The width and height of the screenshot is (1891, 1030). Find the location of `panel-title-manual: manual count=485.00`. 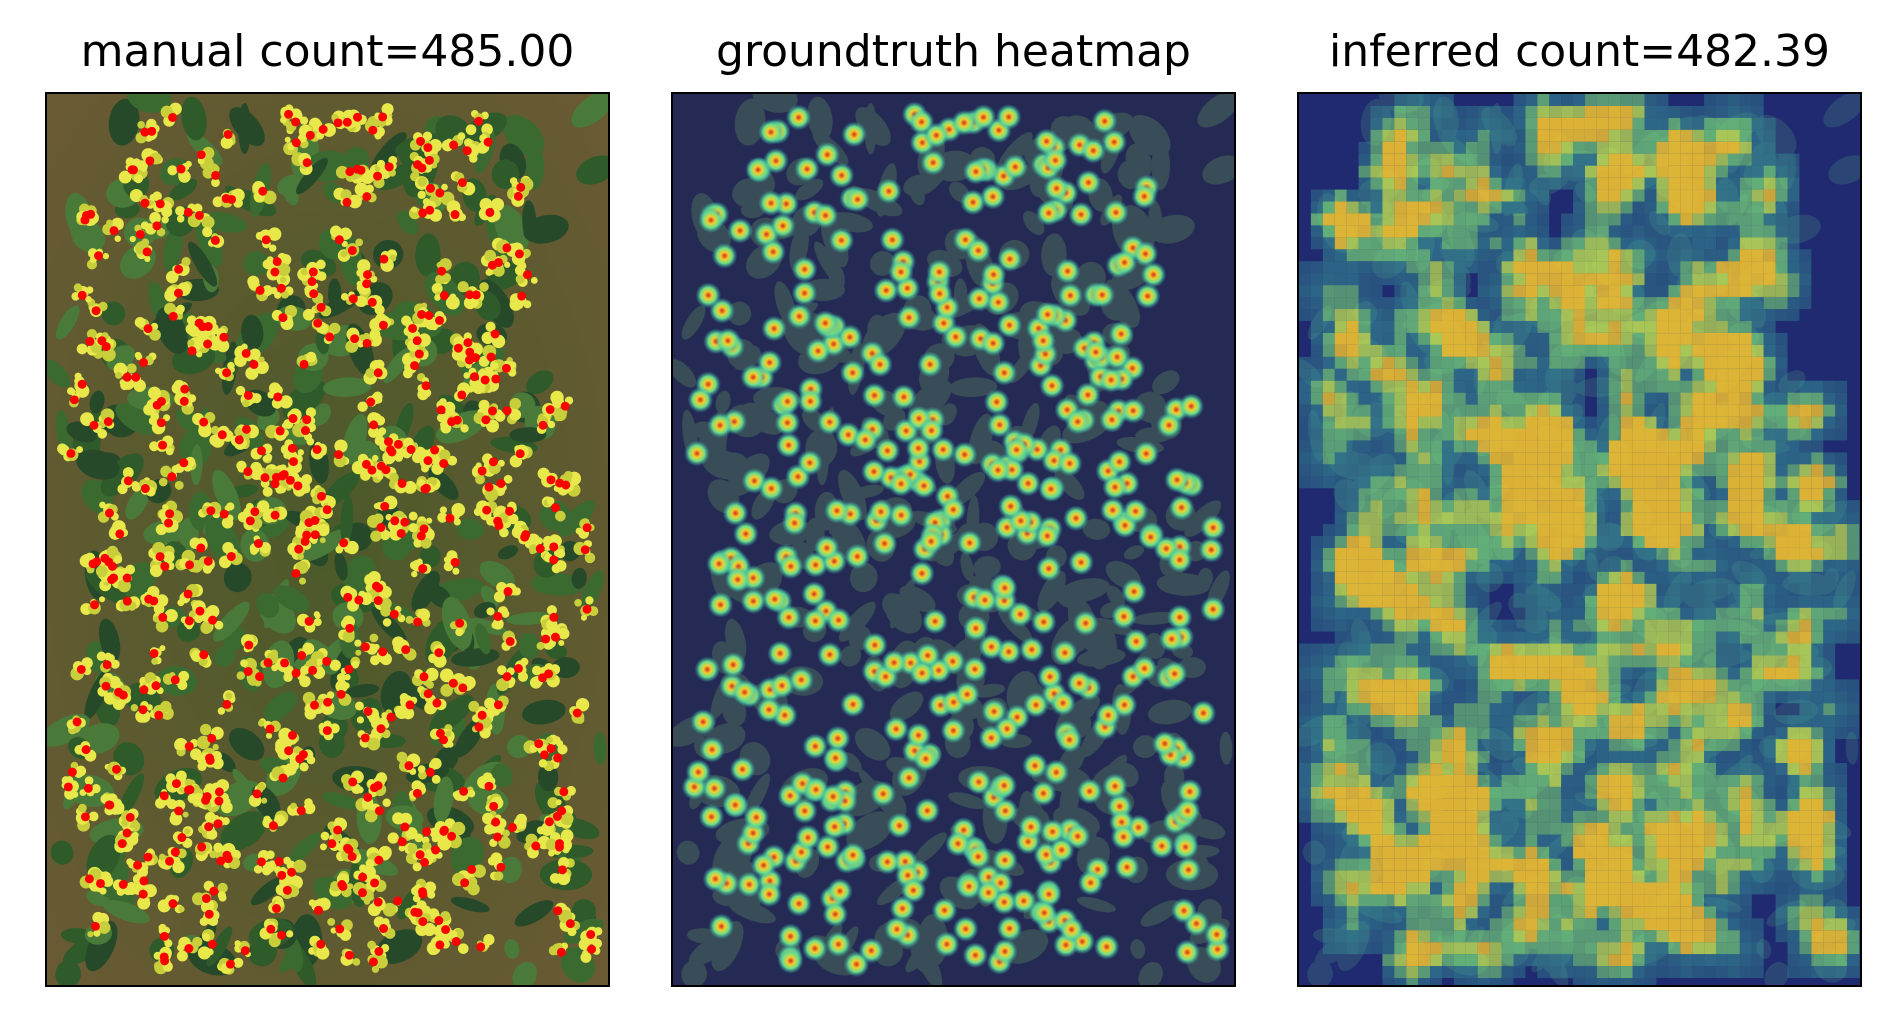

panel-title-manual: manual count=485.00 is located at coordinates (327, 51).